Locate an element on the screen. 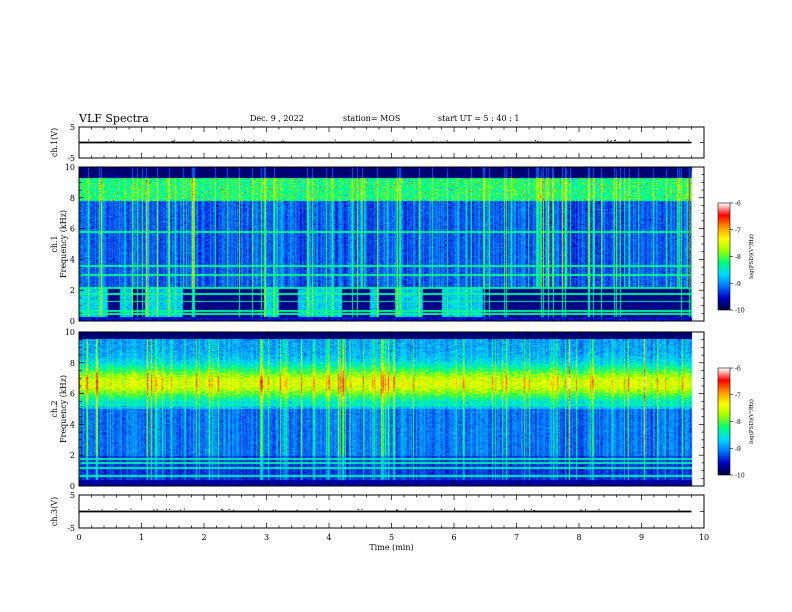 The height and width of the screenshot is (612, 792). x-tick-label: 7 is located at coordinates (516, 537).